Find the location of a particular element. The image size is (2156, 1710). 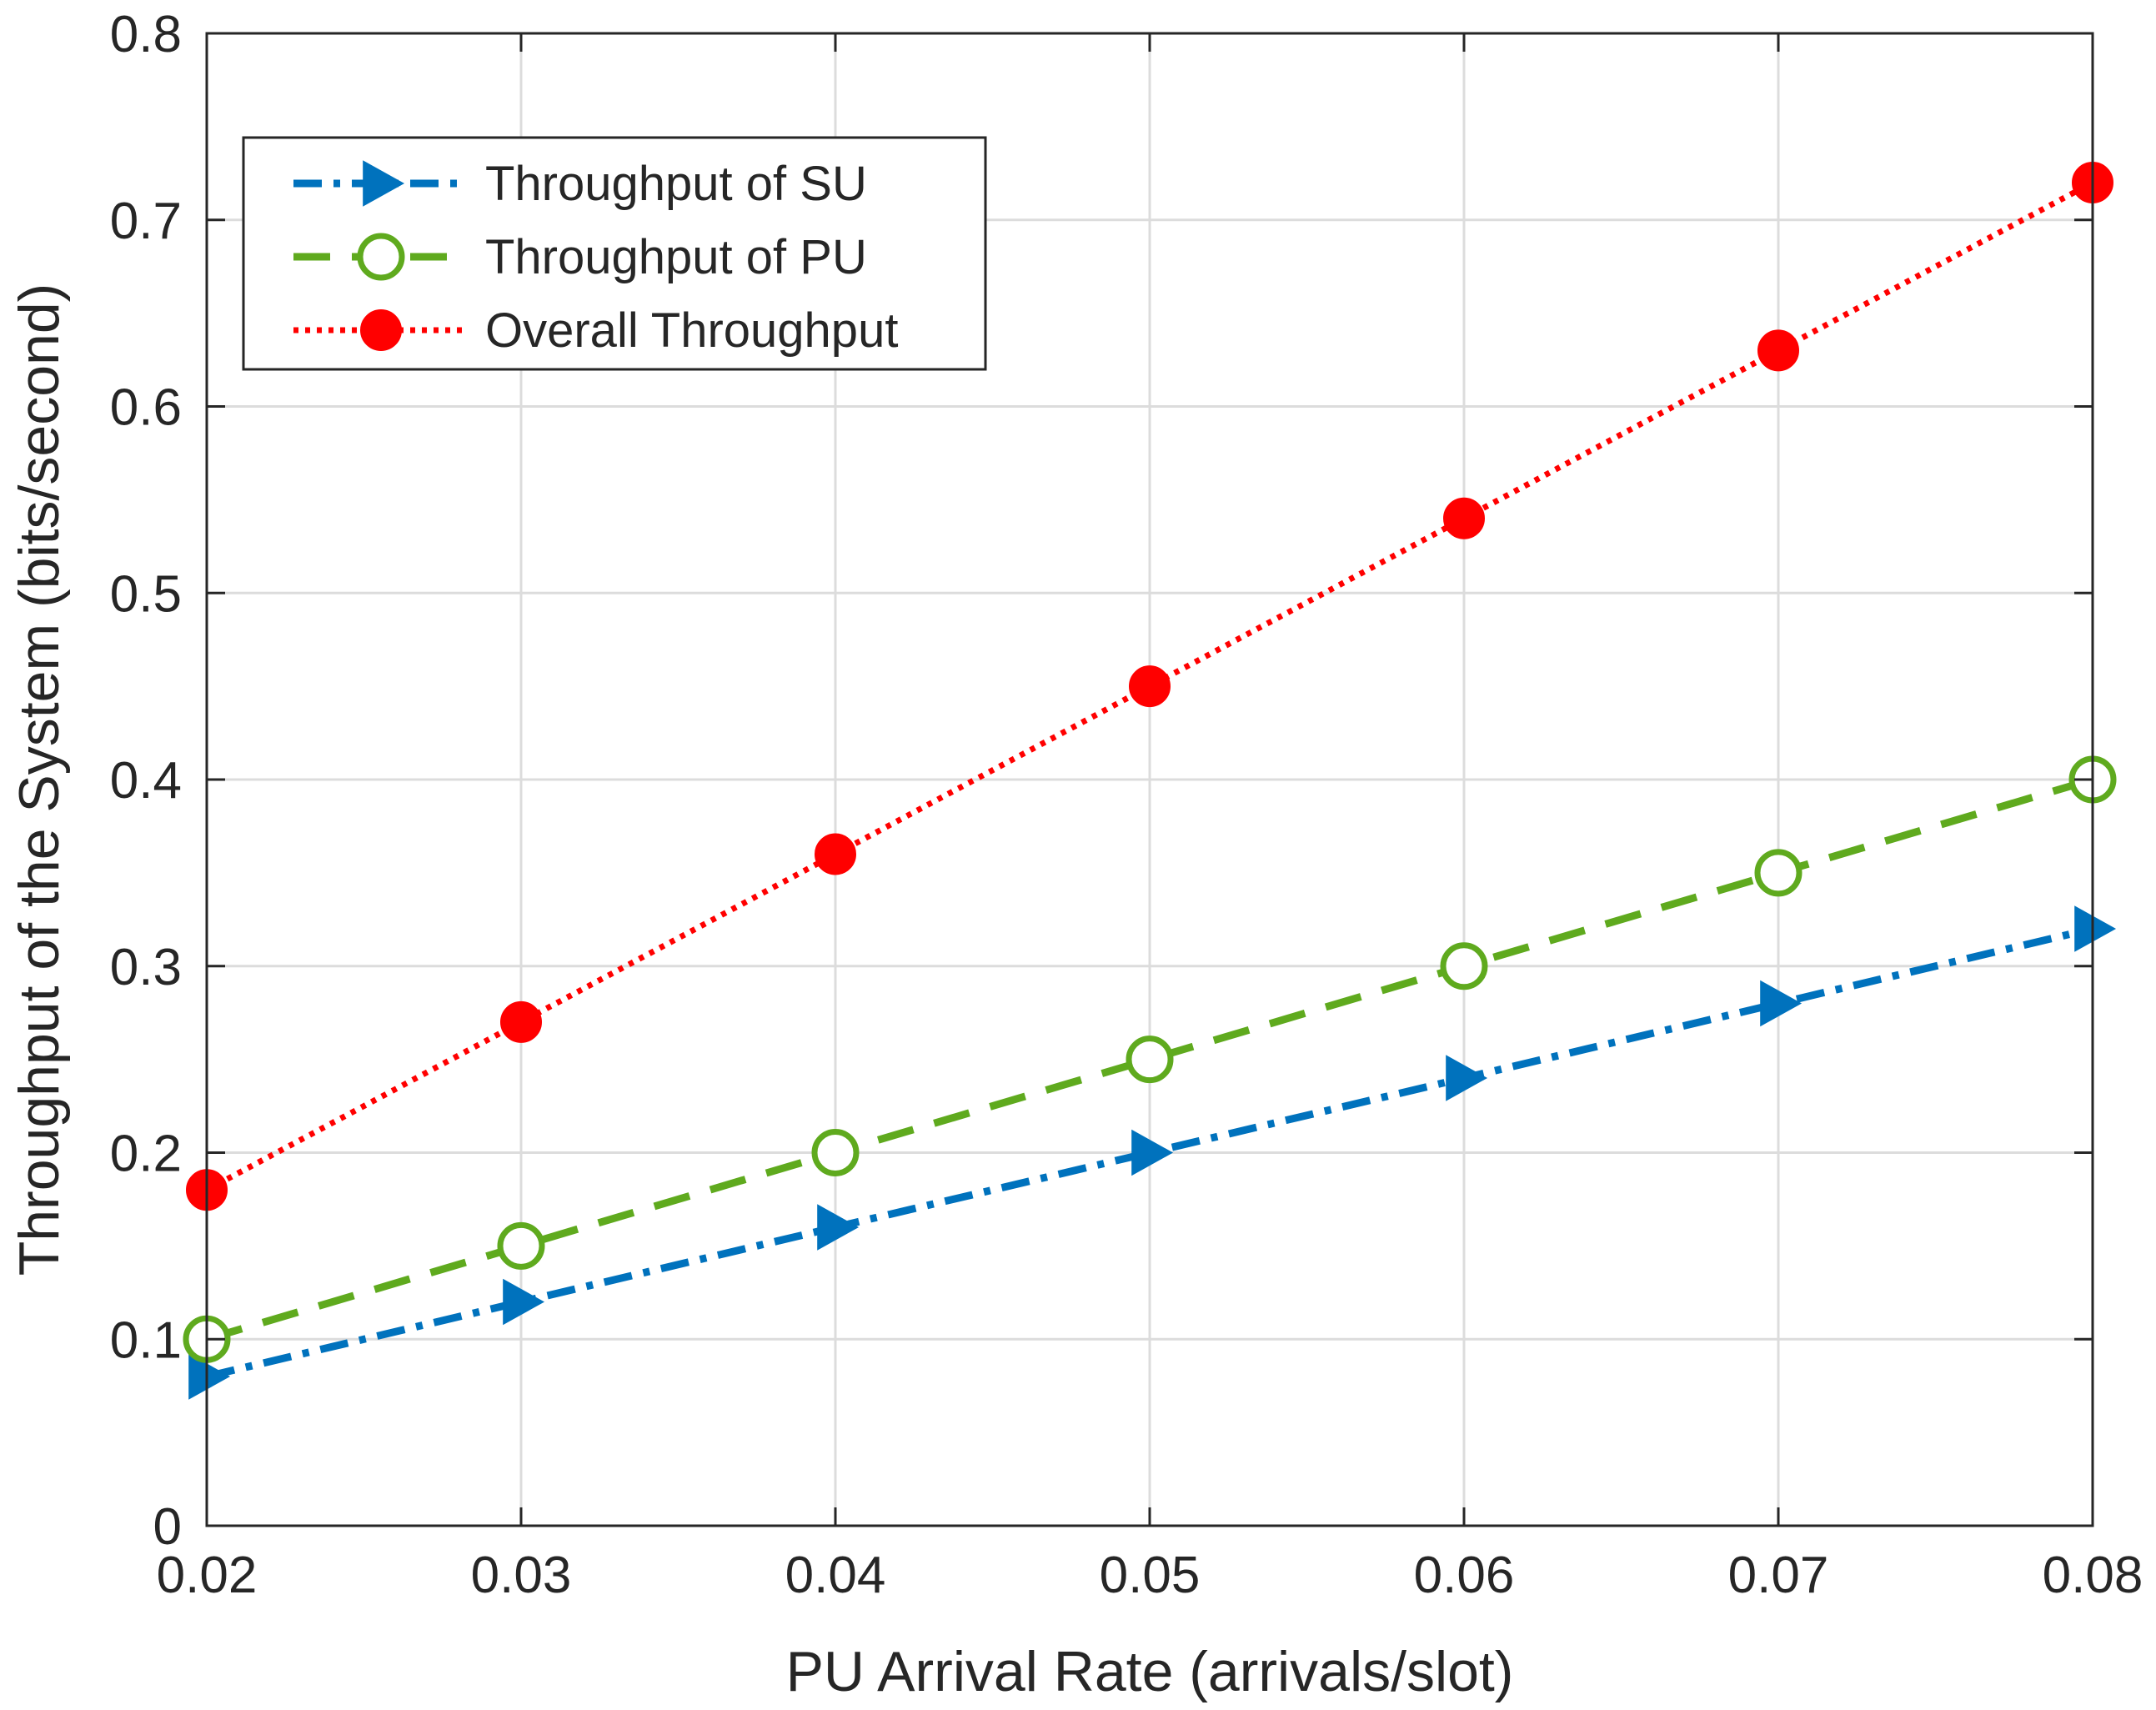

y-tick-label: 0 is located at coordinates (167, 1527).